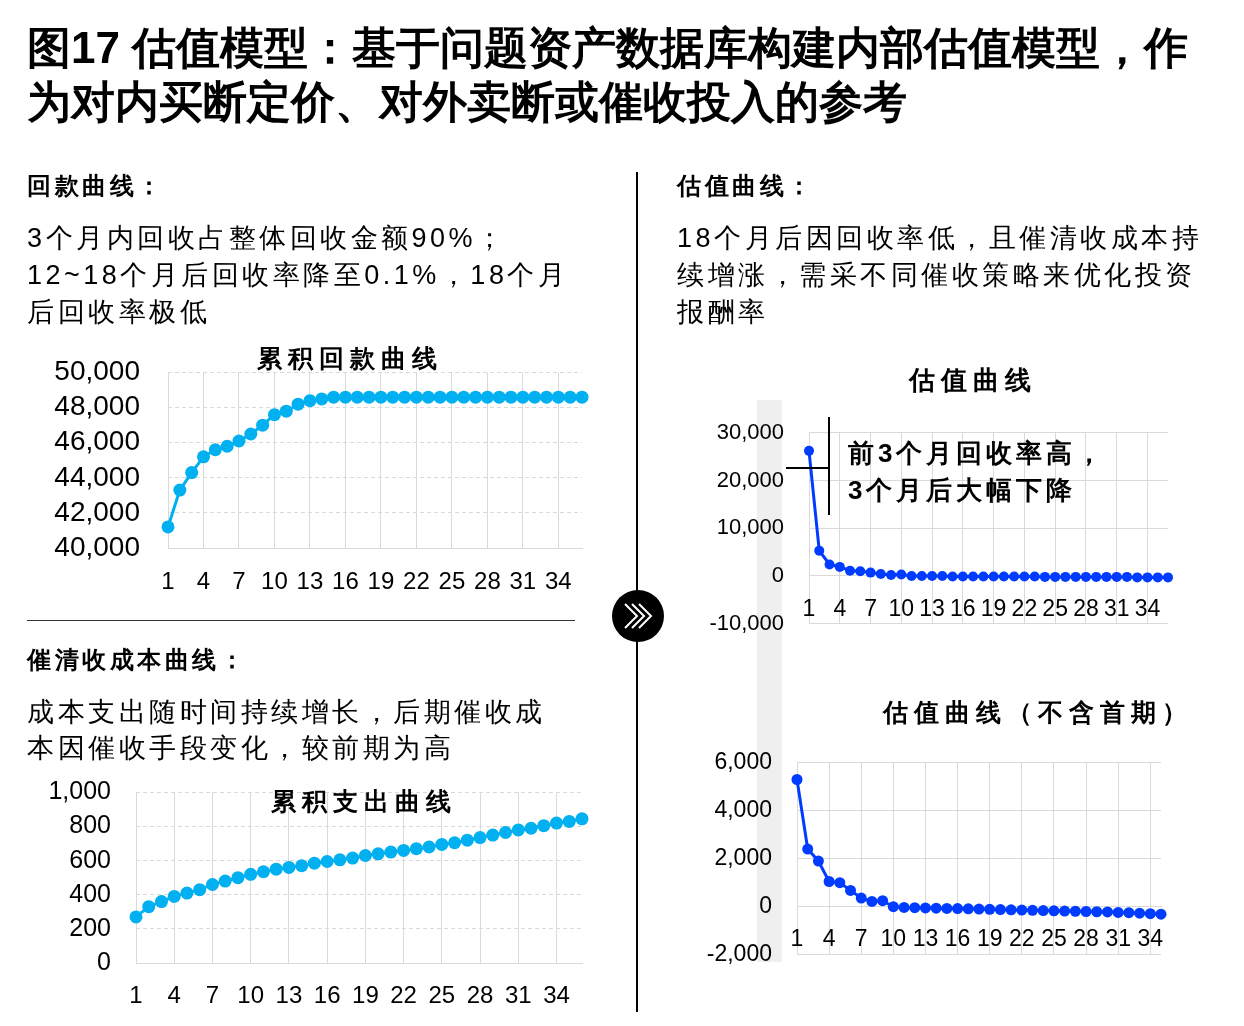  What do you see at coordinates (287, 730) in the screenshot?
I see `text: 成本支出随时间持续增长，后期催收成本因催收手段变化，较前期为高` at bounding box center [287, 730].